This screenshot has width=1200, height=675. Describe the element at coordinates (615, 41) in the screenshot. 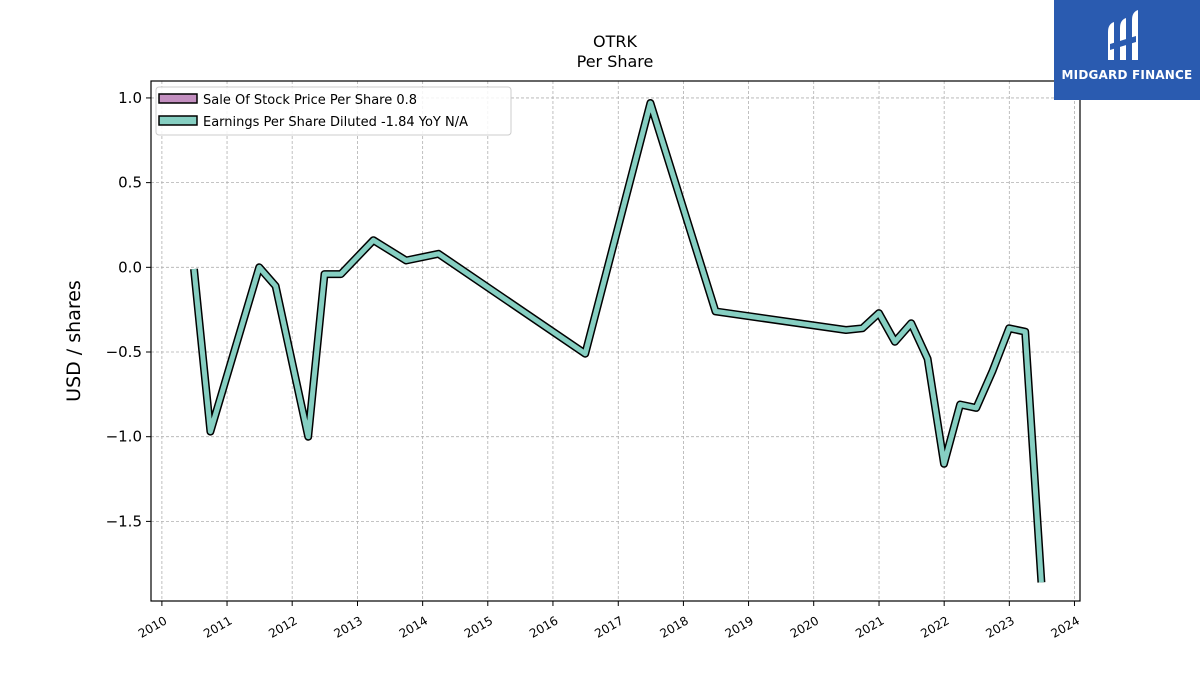

I see `chart-title: OTRK` at that location.